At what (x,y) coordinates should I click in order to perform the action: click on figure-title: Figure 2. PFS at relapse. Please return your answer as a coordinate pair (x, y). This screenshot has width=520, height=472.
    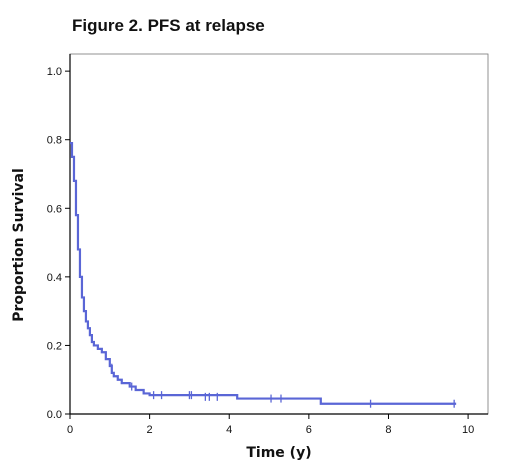
    Looking at the image, I should click on (168, 25).